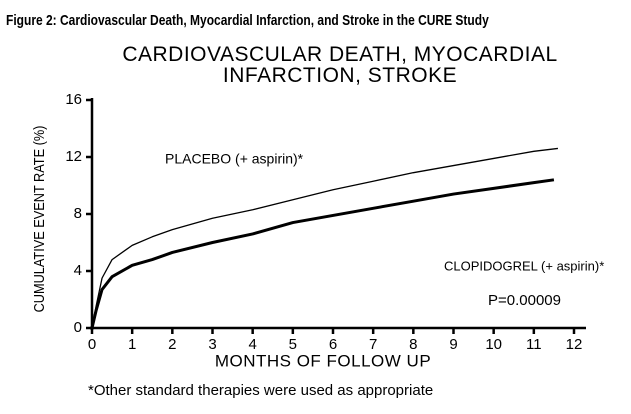 This screenshot has width=631, height=414. What do you see at coordinates (574, 344) in the screenshot?
I see `x-tick-label: 12` at bounding box center [574, 344].